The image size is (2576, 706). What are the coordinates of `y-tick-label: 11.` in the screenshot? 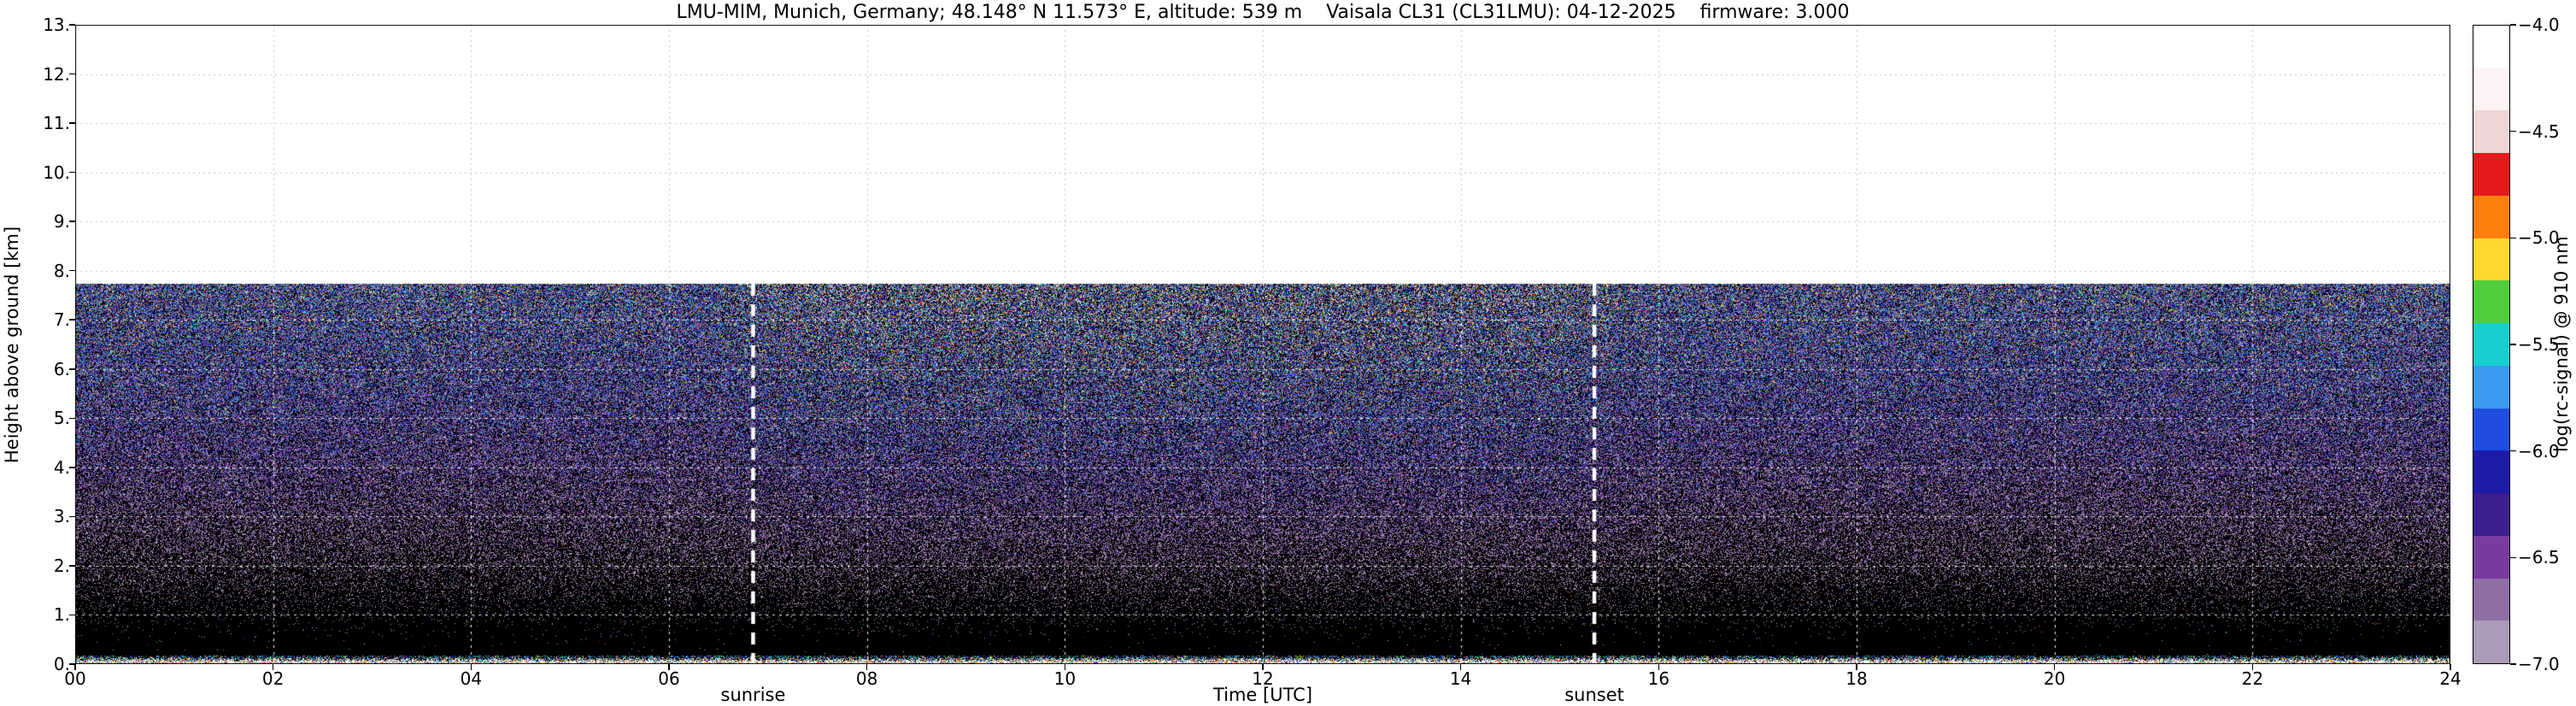 It's located at (56, 123).